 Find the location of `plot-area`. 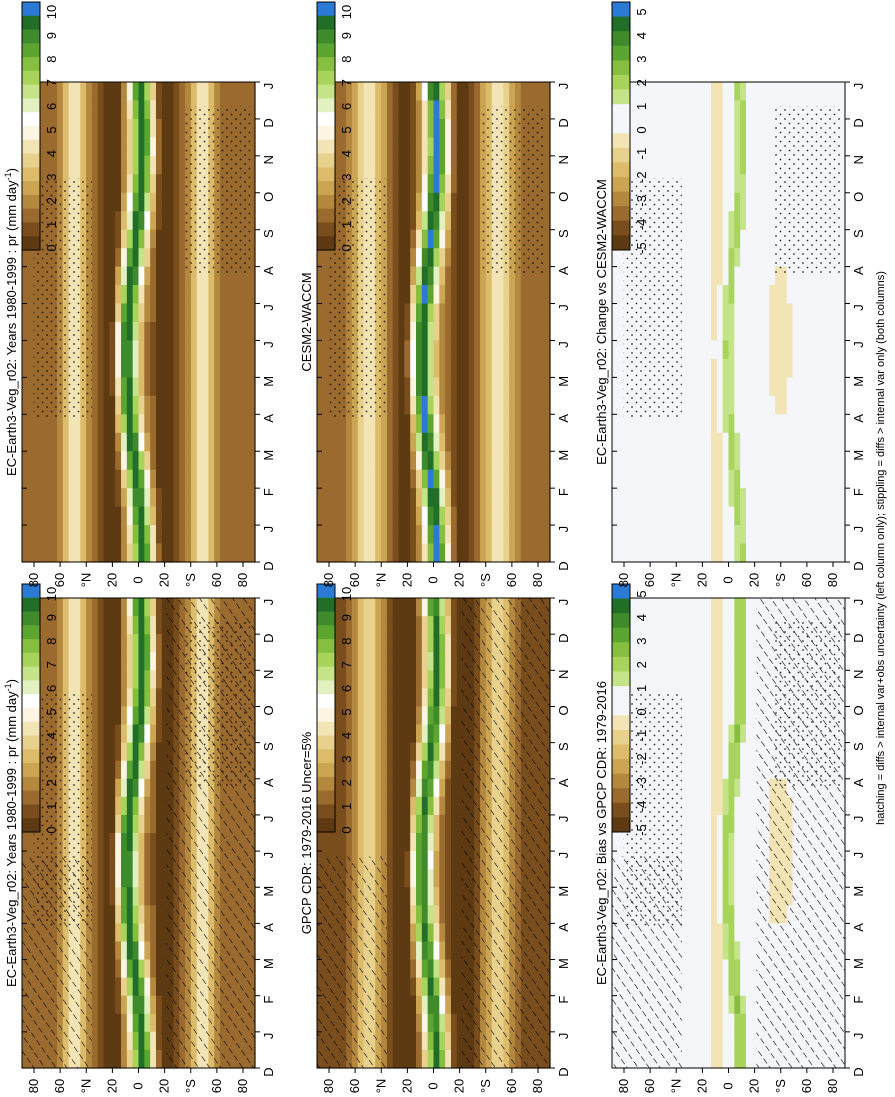

plot-area is located at coordinates (434, 322).